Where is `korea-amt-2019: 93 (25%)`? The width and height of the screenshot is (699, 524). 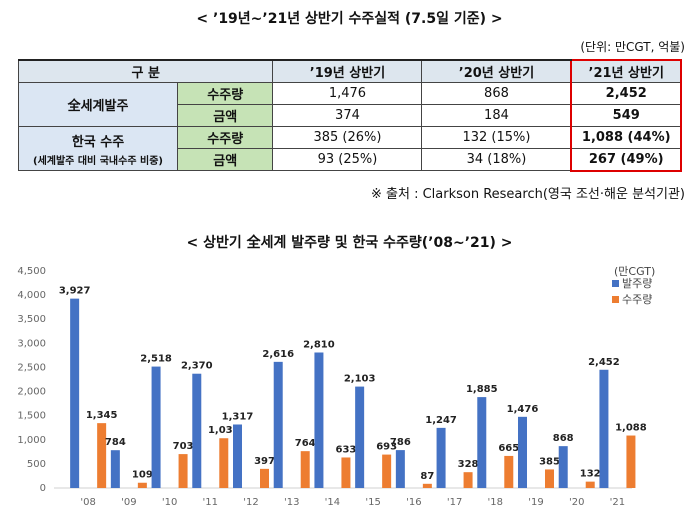 korea-amt-2019: 93 (25%) is located at coordinates (347, 159).